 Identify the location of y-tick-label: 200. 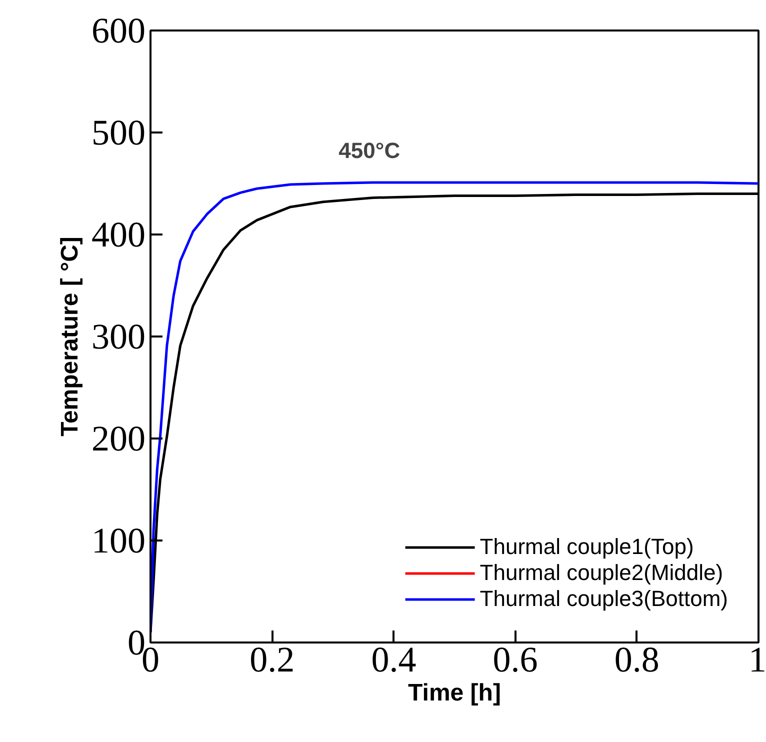
(119, 438).